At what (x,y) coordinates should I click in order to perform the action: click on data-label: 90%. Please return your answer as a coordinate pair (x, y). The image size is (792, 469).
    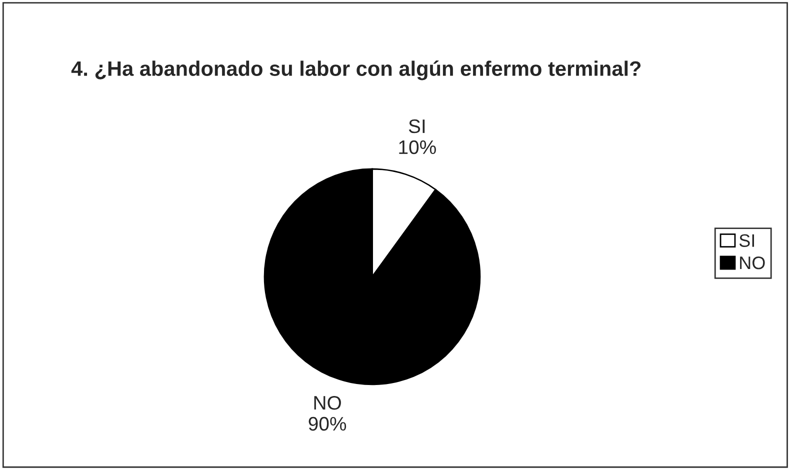
    Looking at the image, I should click on (327, 423).